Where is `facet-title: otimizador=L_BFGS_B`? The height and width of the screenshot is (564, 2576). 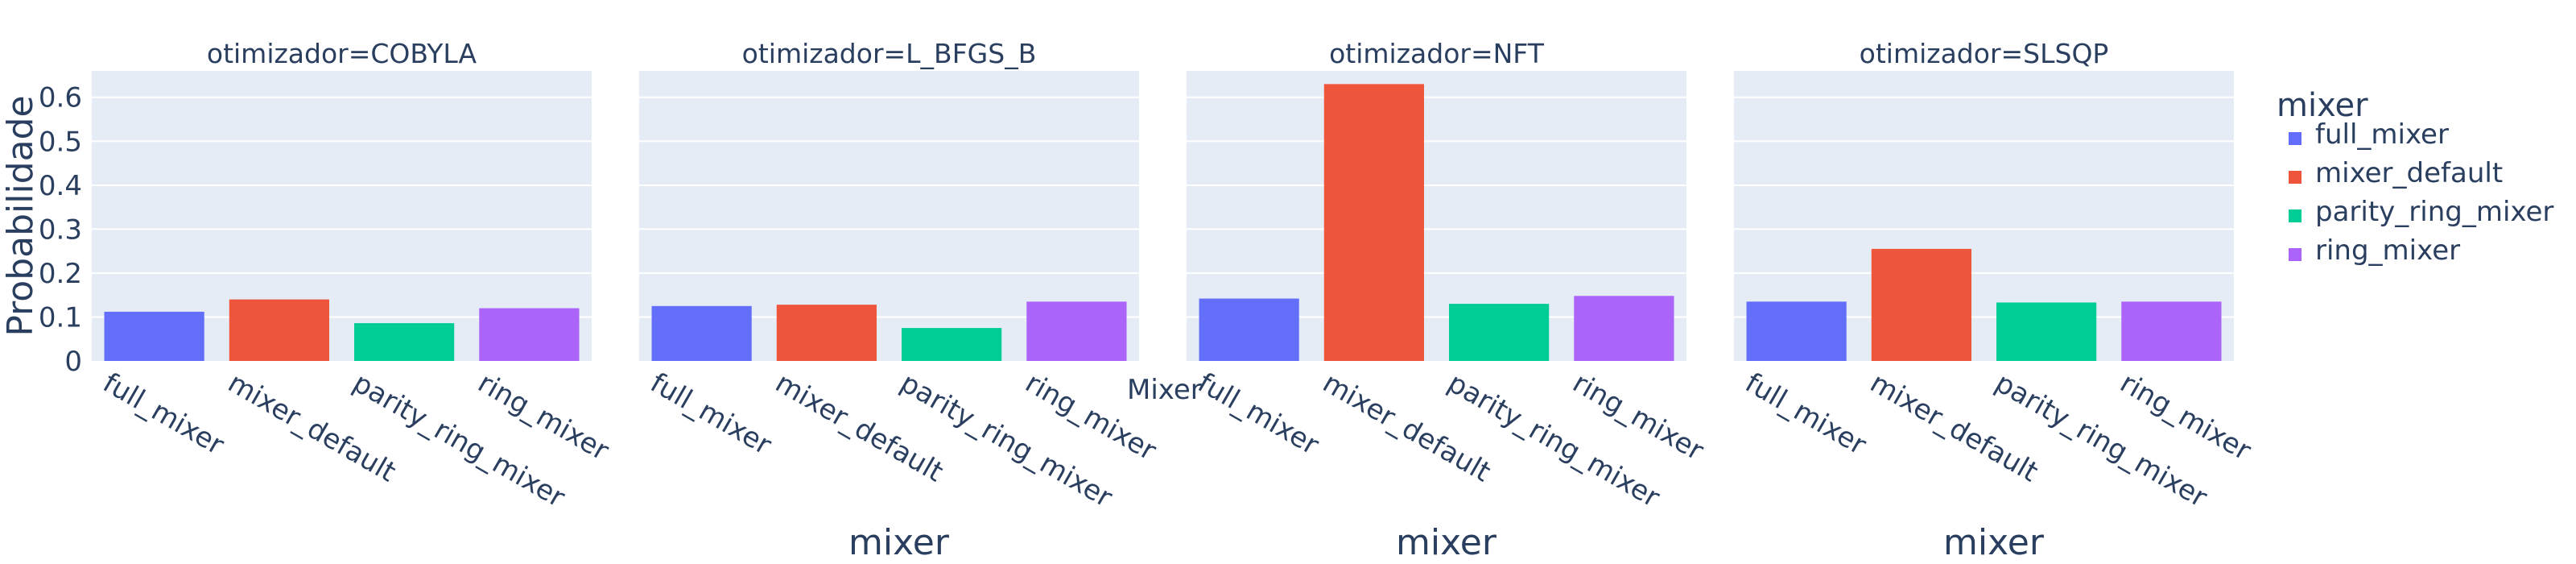
facet-title: otimizador=L_BFGS_B is located at coordinates (889, 53).